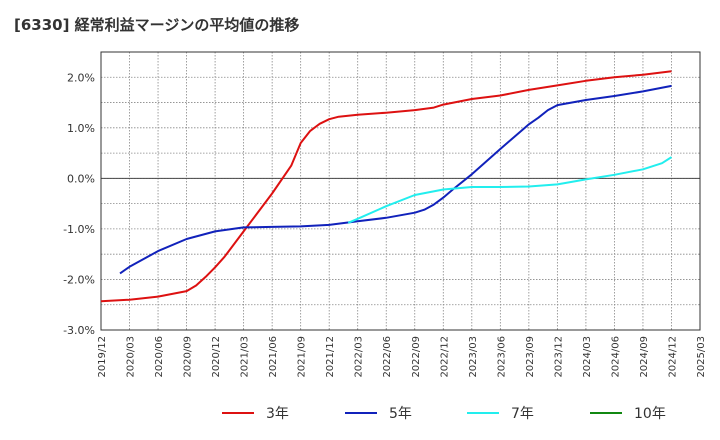  Describe the element at coordinates (157, 25) in the screenshot. I see `chart-title: [6330] 経常利益マージンの平均値の推移` at that location.